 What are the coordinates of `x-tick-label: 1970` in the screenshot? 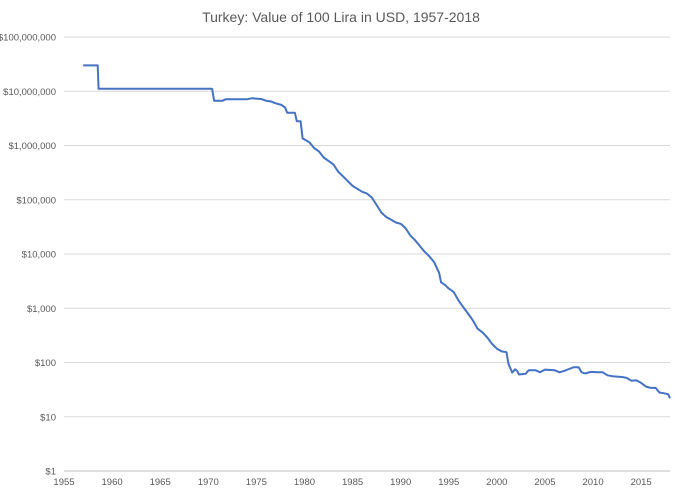 It's located at (208, 482).